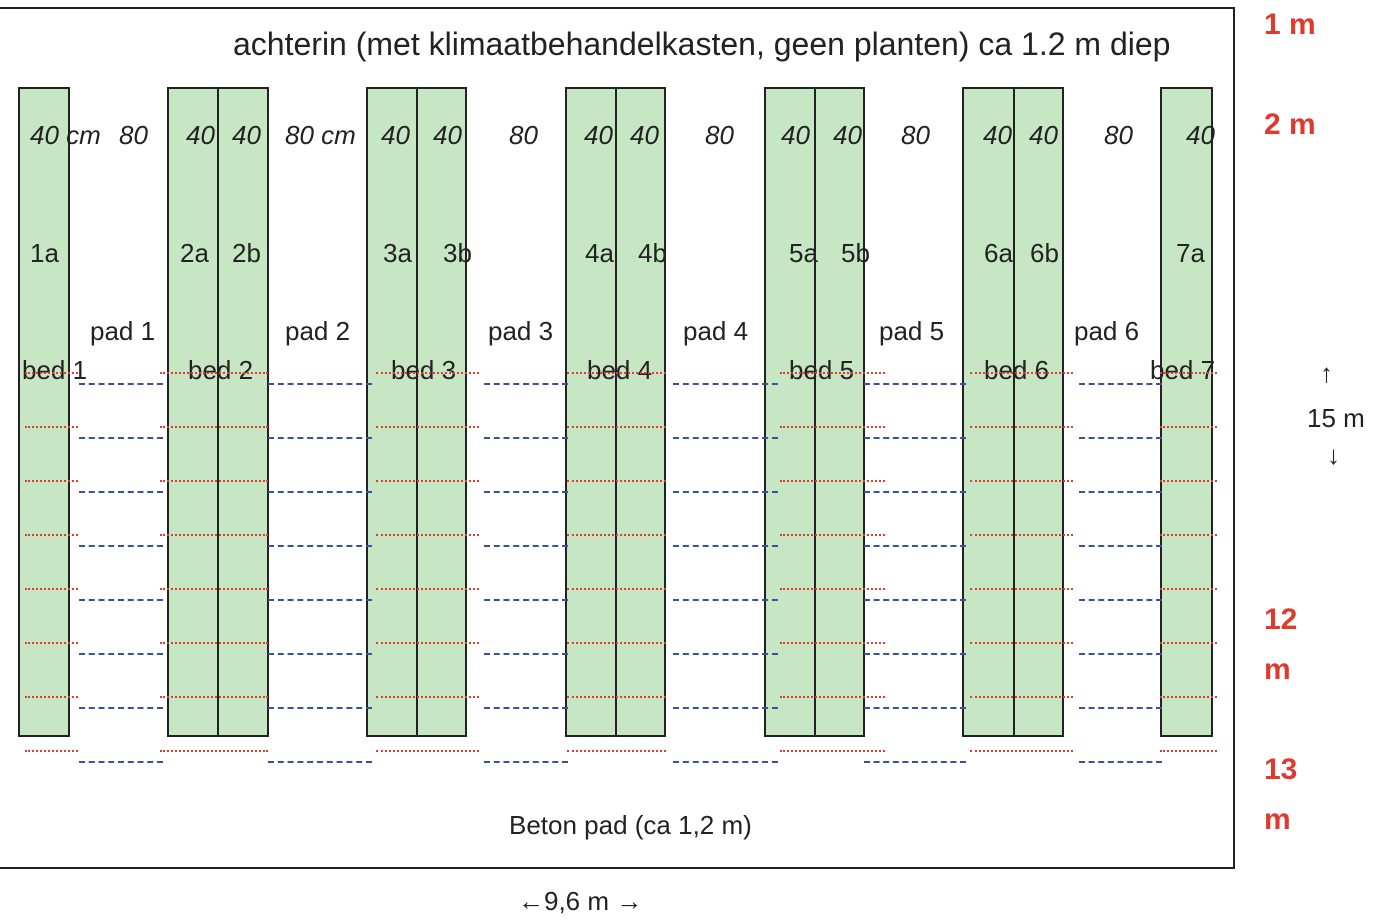 Image resolution: width=1380 pixels, height=921 pixels. What do you see at coordinates (1281, 619) in the screenshot?
I see `side-mark-12m: 12` at bounding box center [1281, 619].